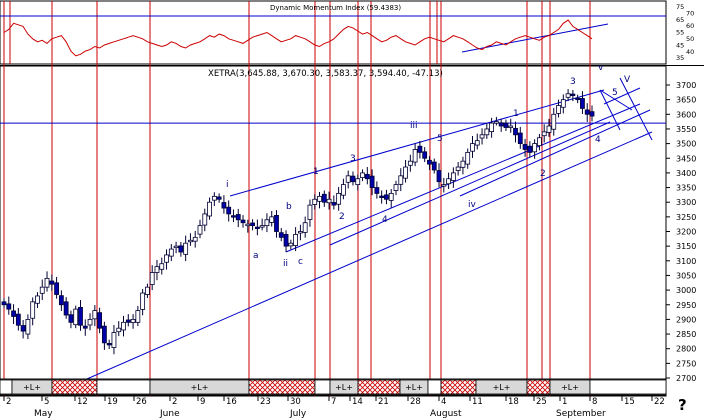 The width and height of the screenshot is (704, 420). What do you see at coordinates (680, 7) in the screenshot?
I see `indicator-tick-label: 75` at bounding box center [680, 7].